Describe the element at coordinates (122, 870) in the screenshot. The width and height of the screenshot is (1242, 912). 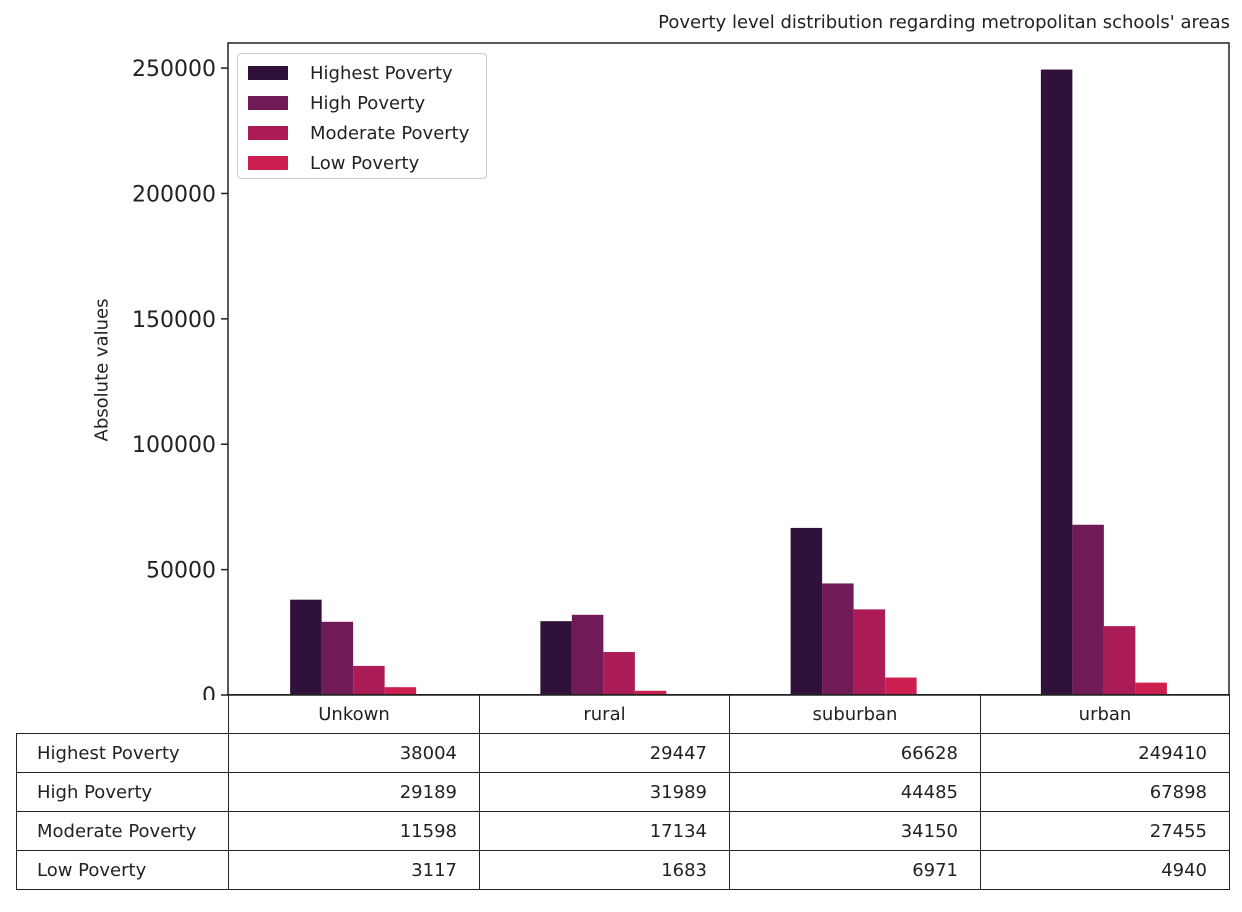
I see `row-header: Low Poverty` at that location.